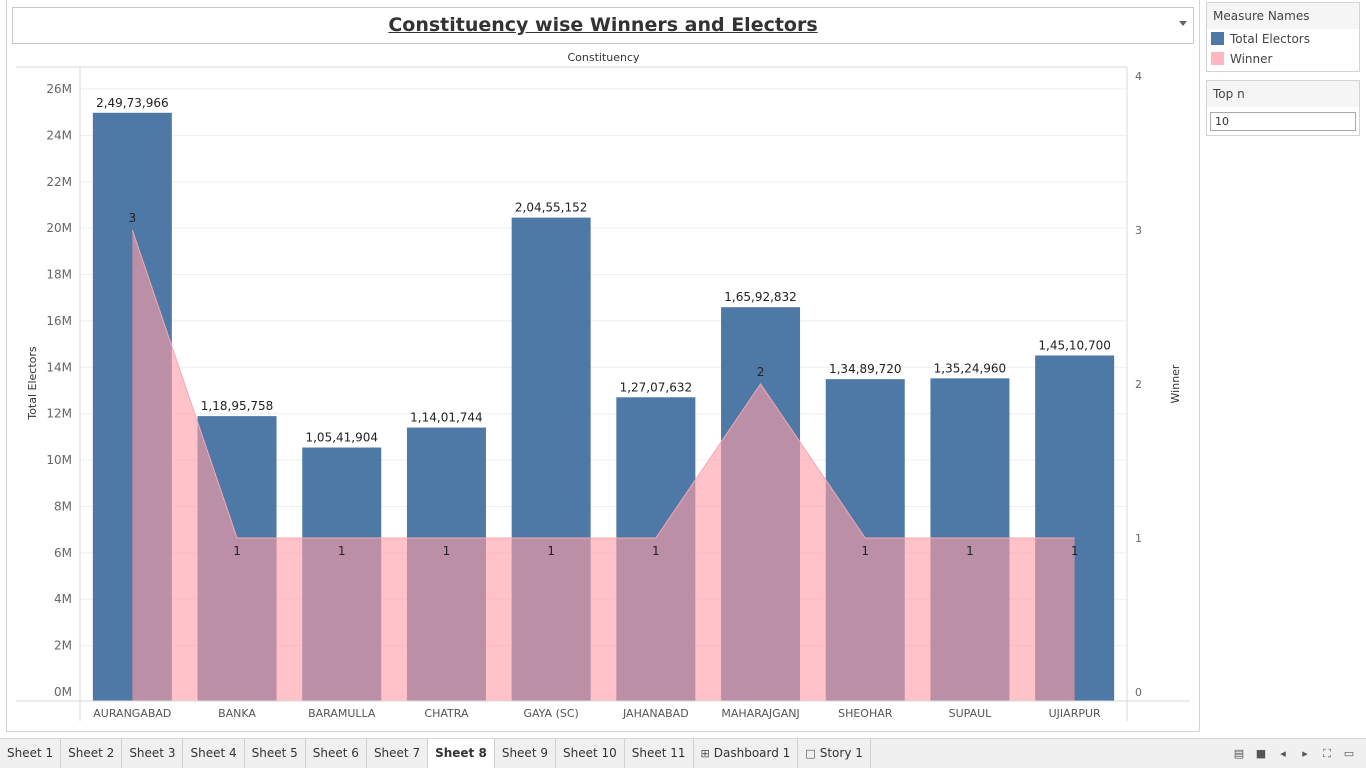 This screenshot has height=768, width=1366. What do you see at coordinates (63, 692) in the screenshot?
I see `y-tick-label: 0M` at bounding box center [63, 692].